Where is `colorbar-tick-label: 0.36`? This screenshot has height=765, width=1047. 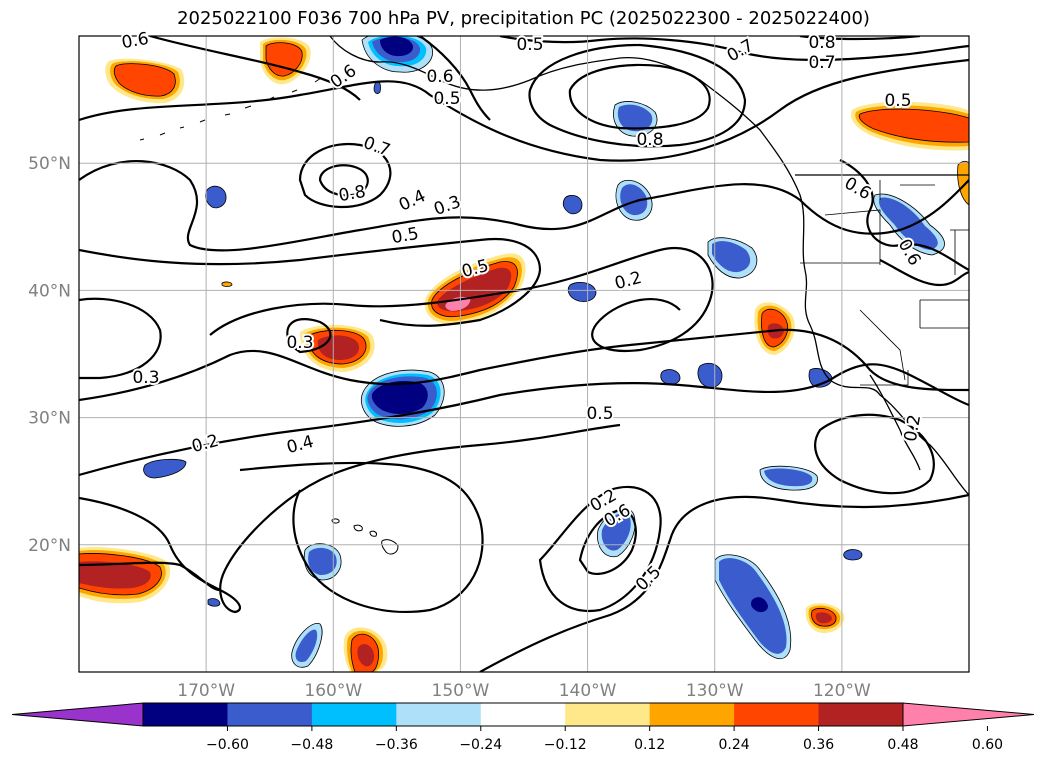 colorbar-tick-label: 0.36 is located at coordinates (818, 745).